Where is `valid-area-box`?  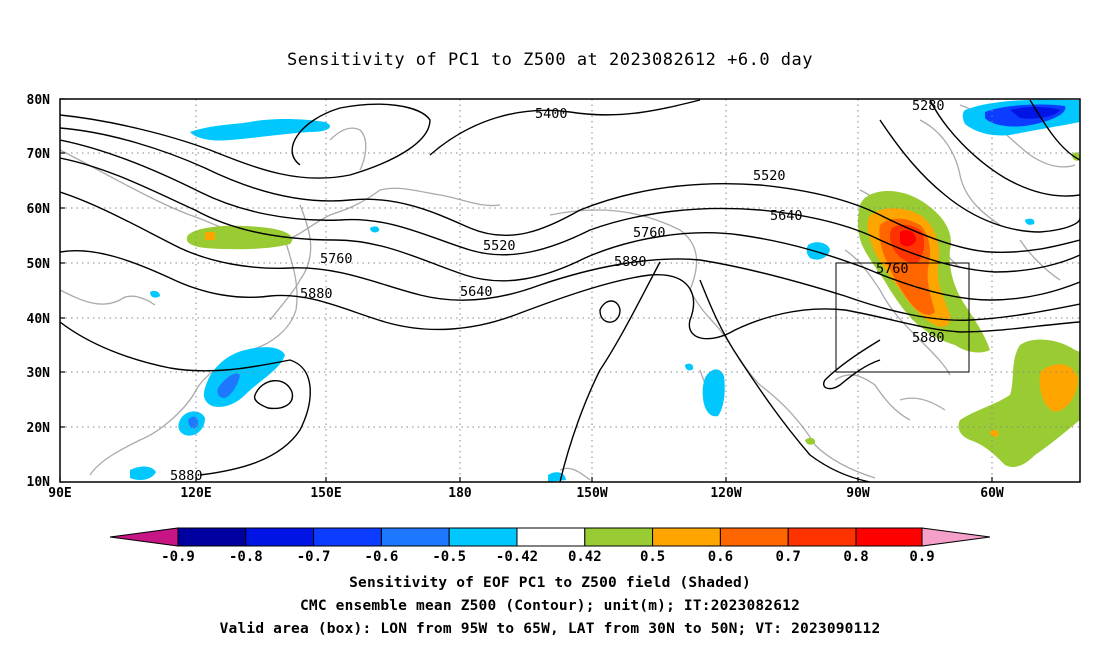 valid-area-box is located at coordinates (902, 317).